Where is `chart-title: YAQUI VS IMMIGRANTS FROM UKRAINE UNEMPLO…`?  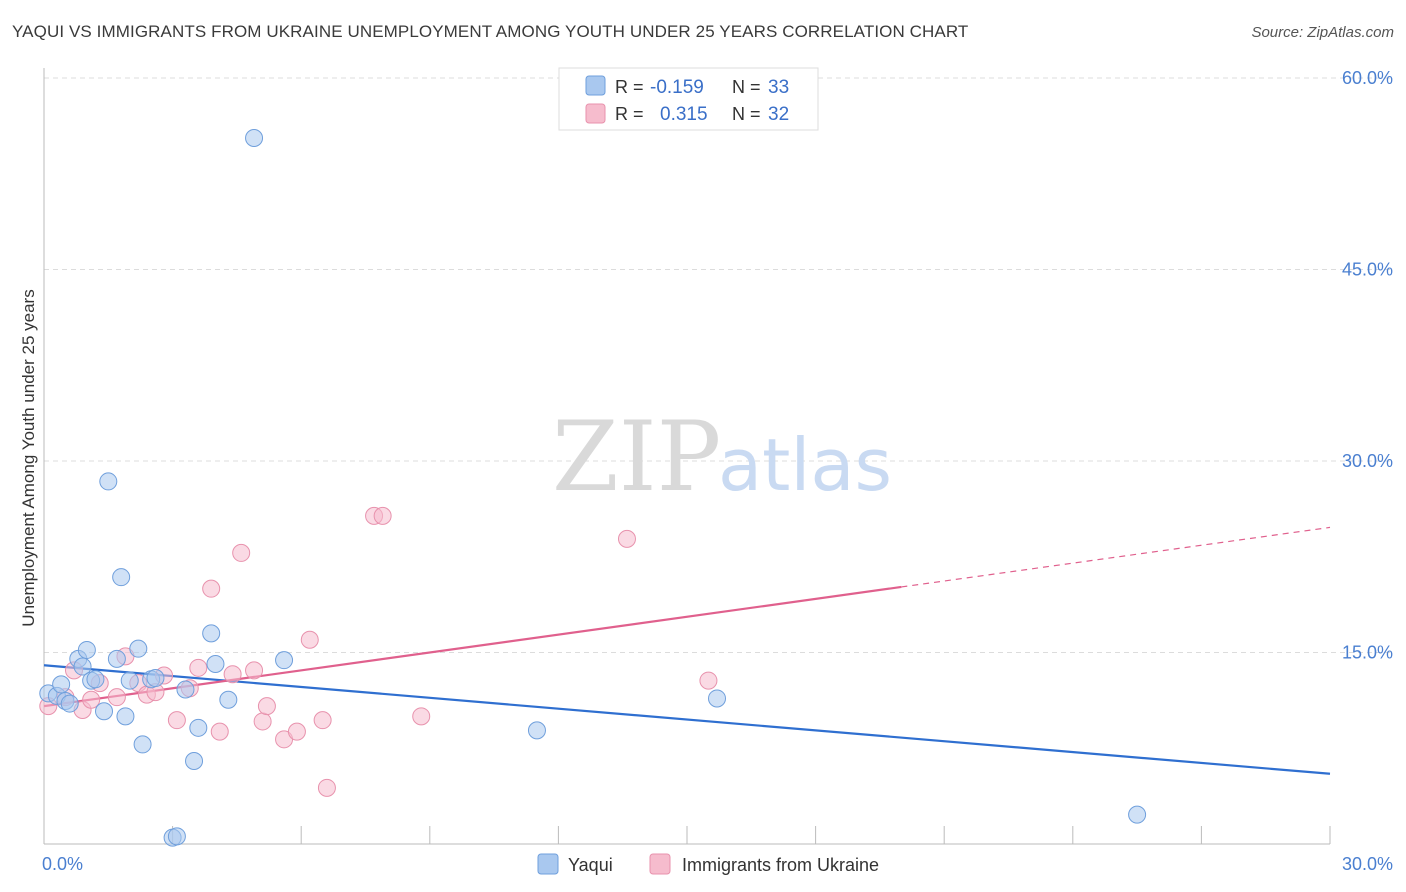 chart-title: YAQUI VS IMMIGRANTS FROM UKRAINE UNEMPLO… is located at coordinates (490, 31).